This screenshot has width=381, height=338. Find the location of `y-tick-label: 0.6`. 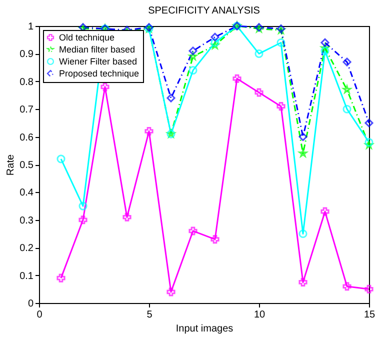

y-tick-label: 0.6 is located at coordinates (27, 138).